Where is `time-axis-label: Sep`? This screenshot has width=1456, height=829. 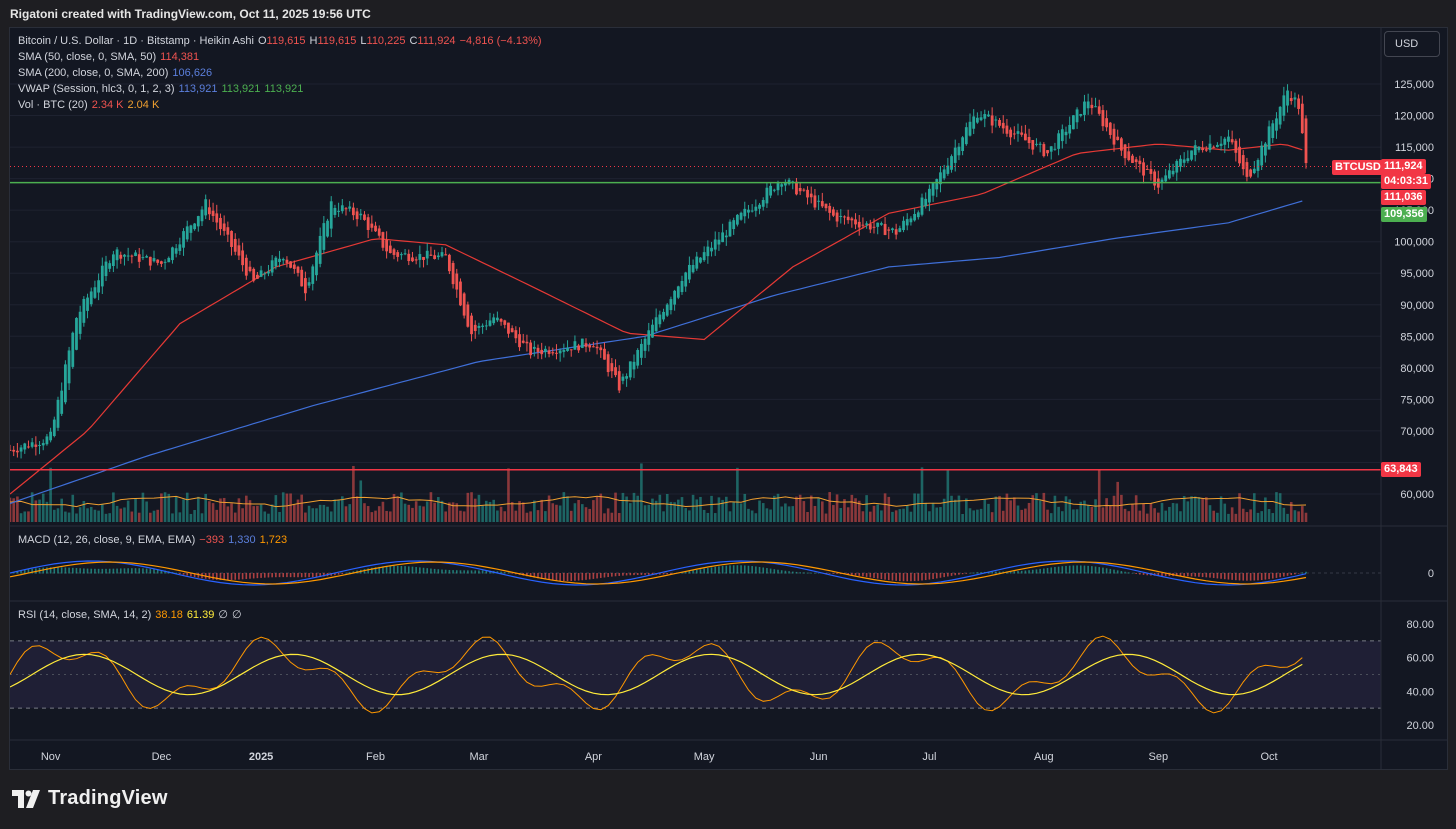
time-axis-label: Sep is located at coordinates (1159, 757).